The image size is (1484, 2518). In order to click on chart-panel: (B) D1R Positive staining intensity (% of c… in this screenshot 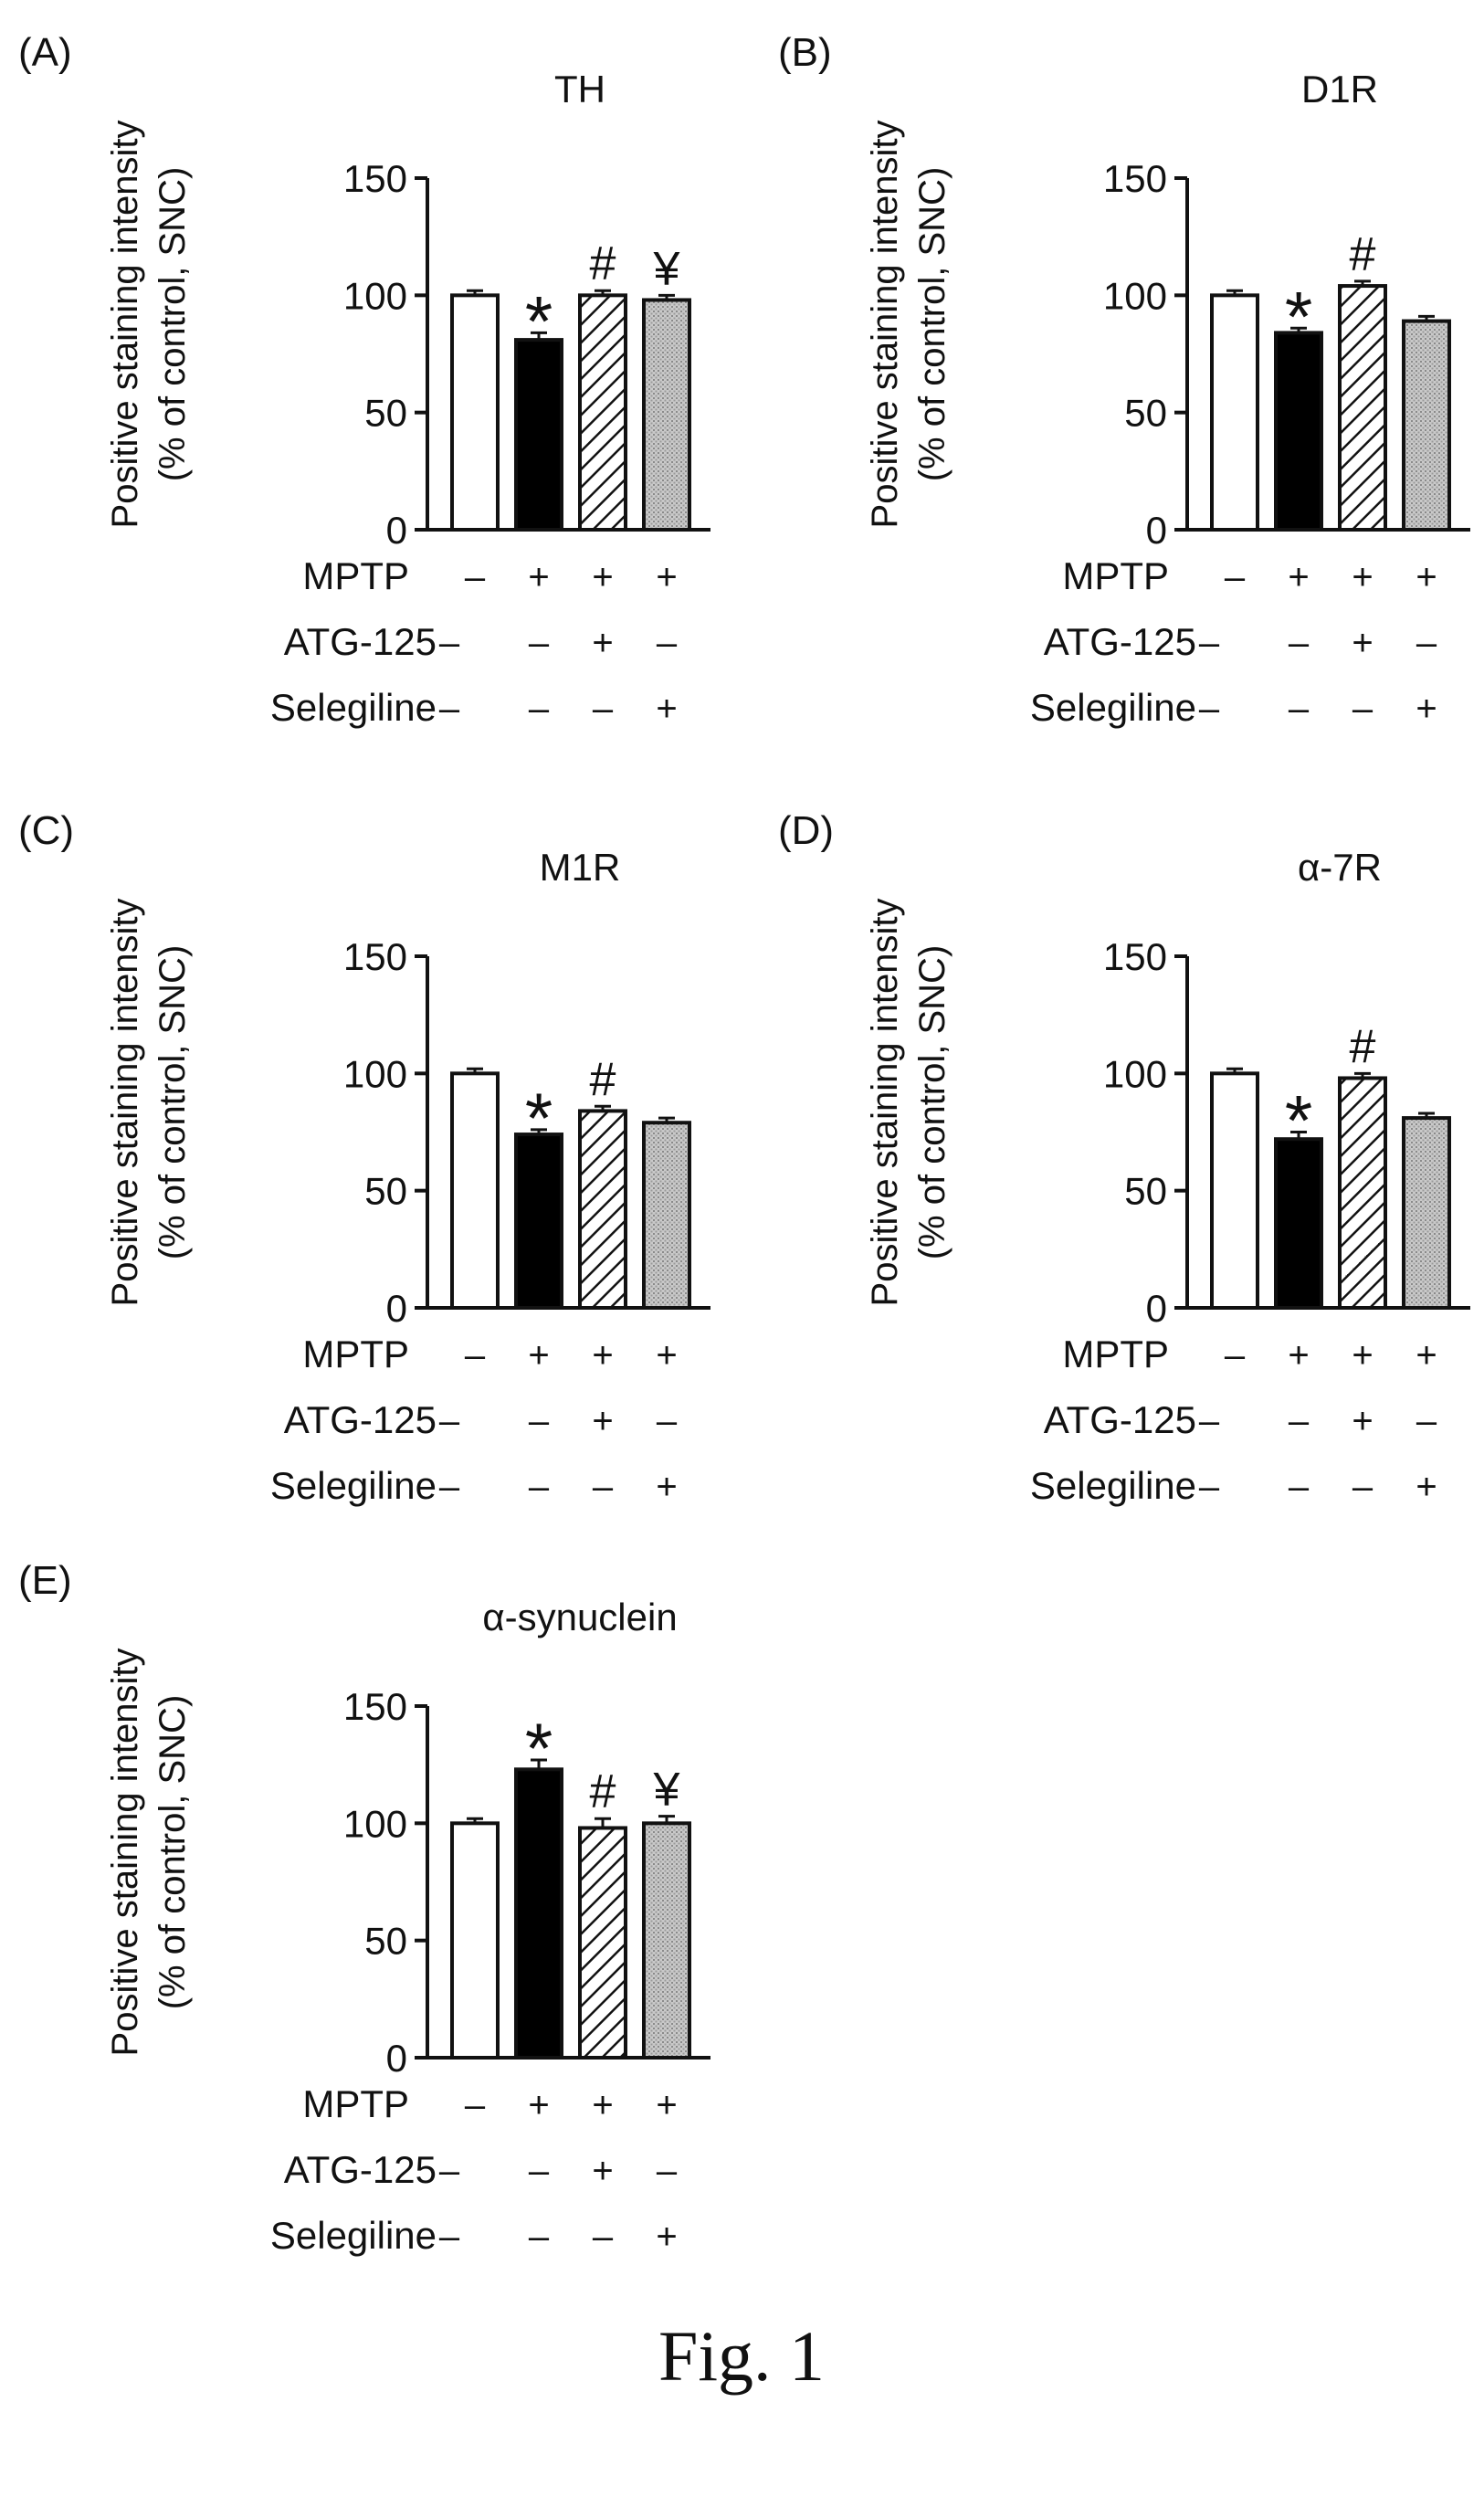, I will do `click(1124, 379)`.